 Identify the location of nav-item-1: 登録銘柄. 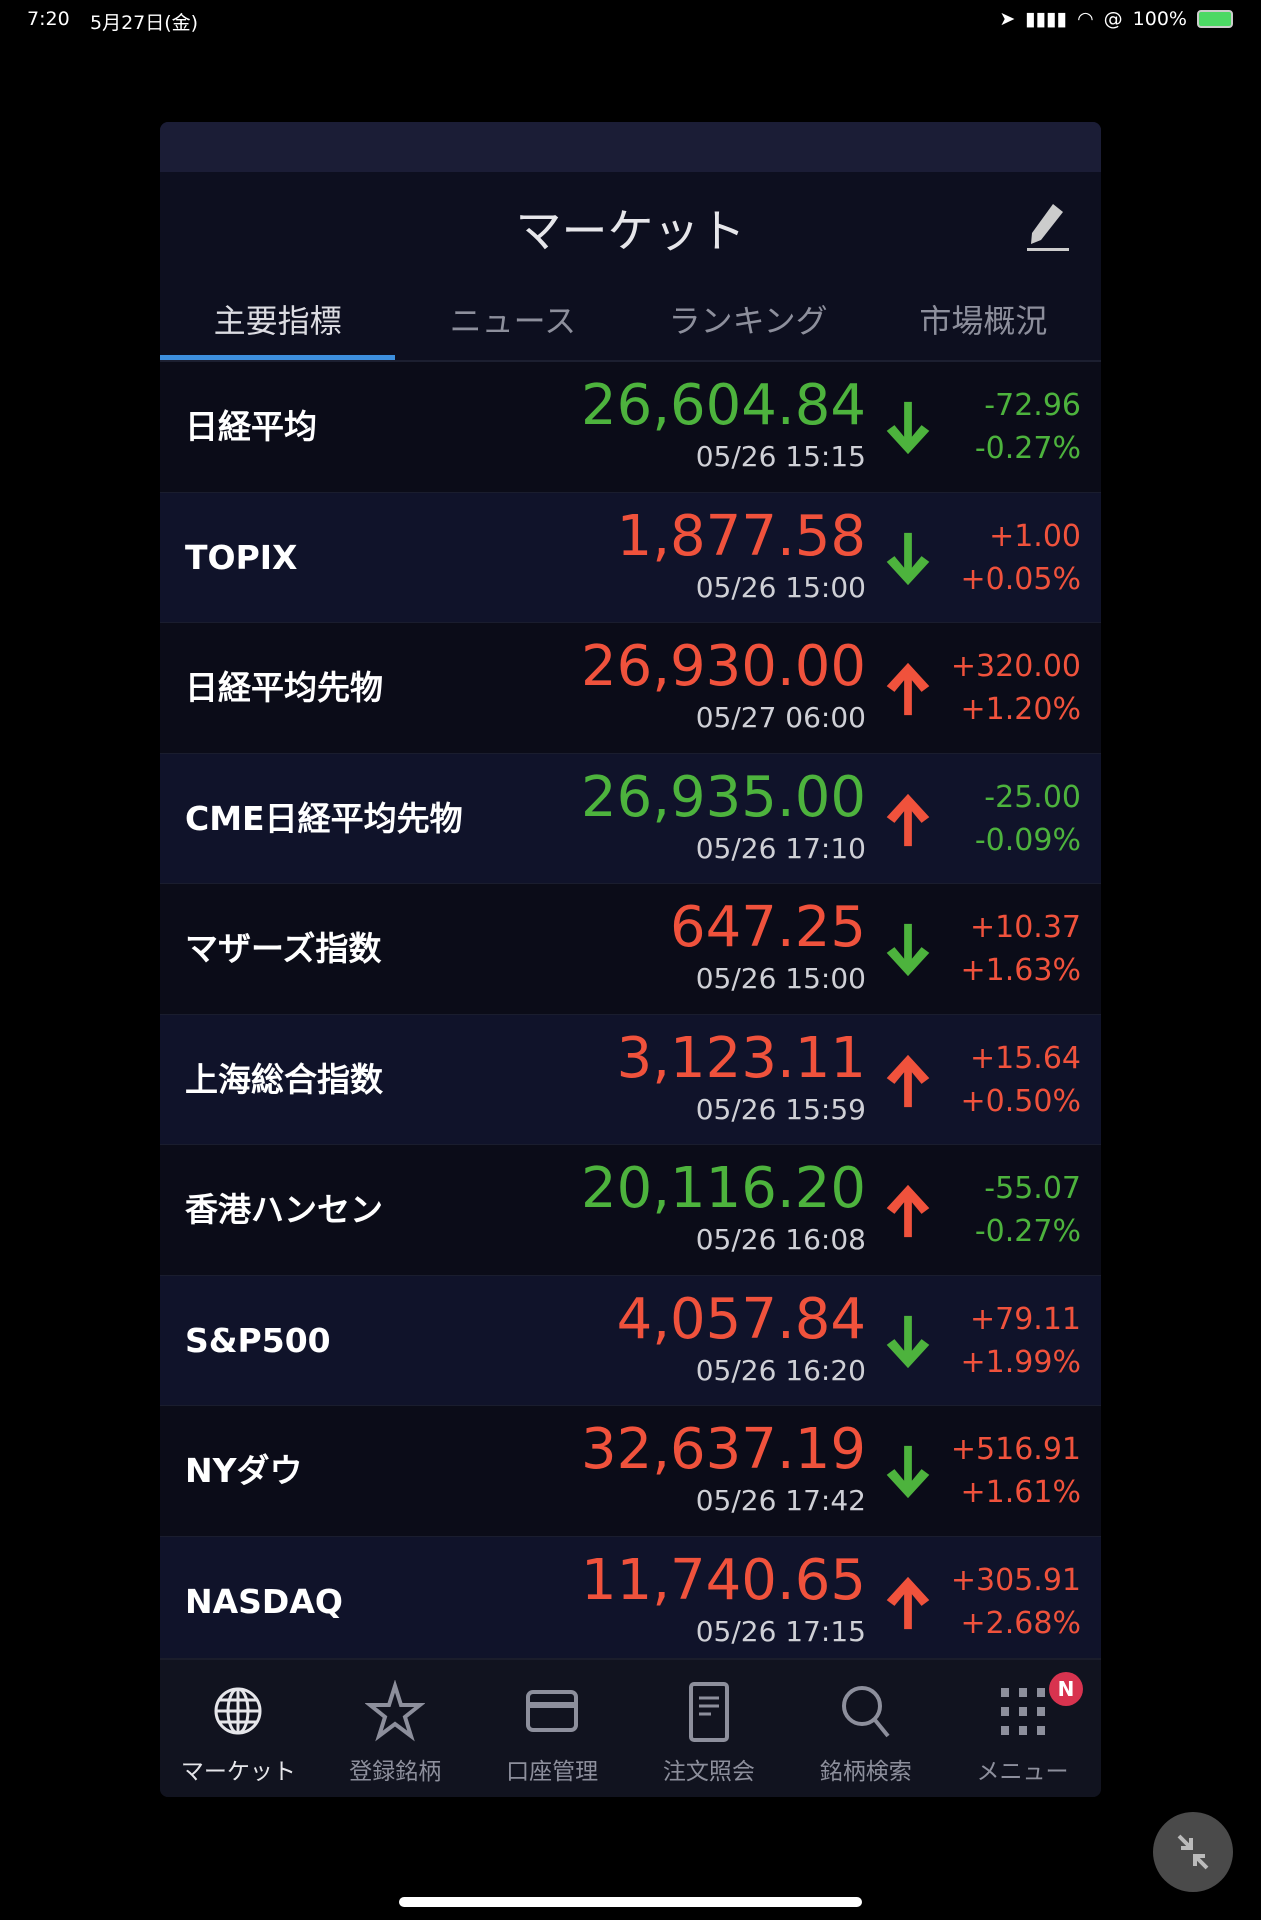
(395, 1728).